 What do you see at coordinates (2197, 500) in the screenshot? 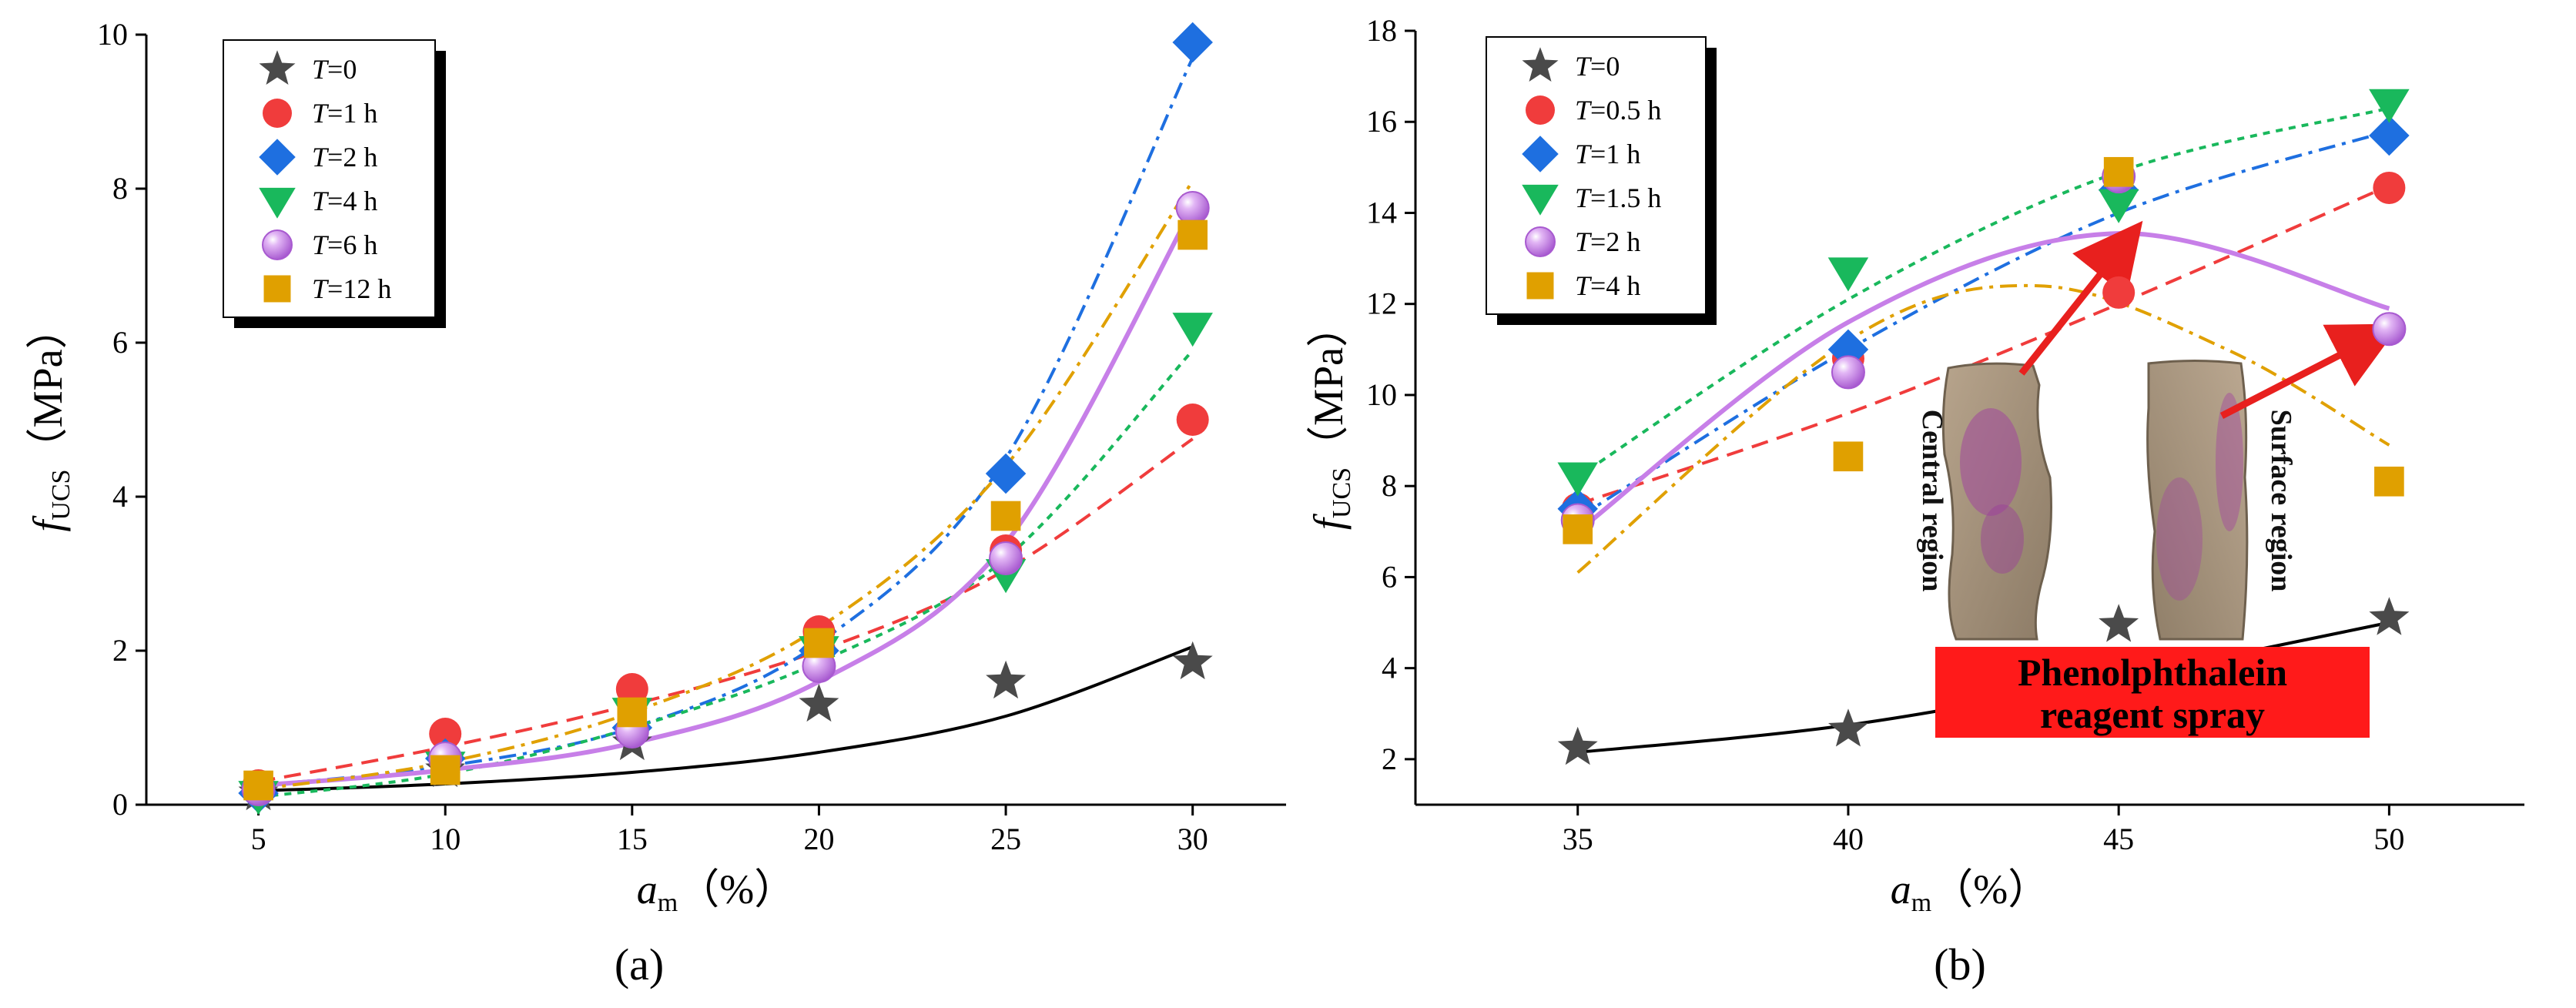
I see `surface-region-specimen` at bounding box center [2197, 500].